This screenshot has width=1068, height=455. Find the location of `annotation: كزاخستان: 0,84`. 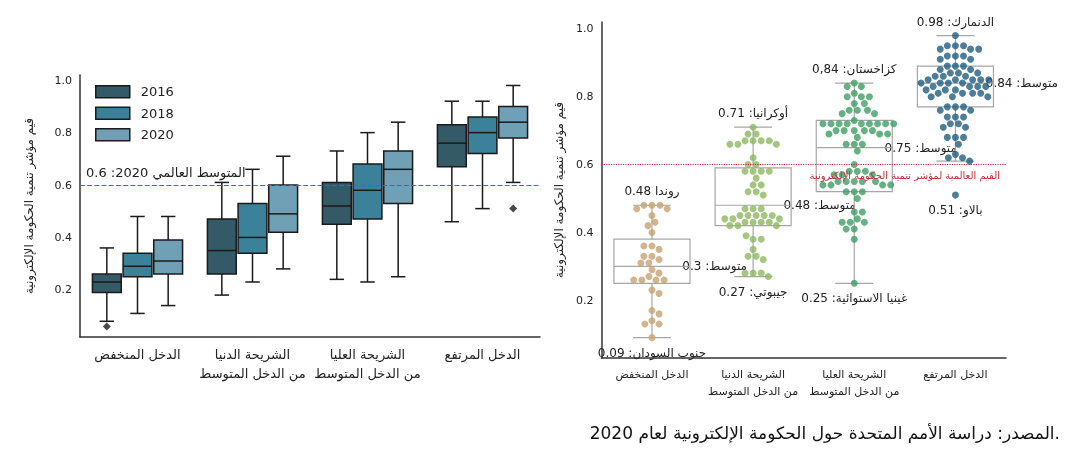

annotation: كزاخستان: 0,84 is located at coordinates (854, 70).